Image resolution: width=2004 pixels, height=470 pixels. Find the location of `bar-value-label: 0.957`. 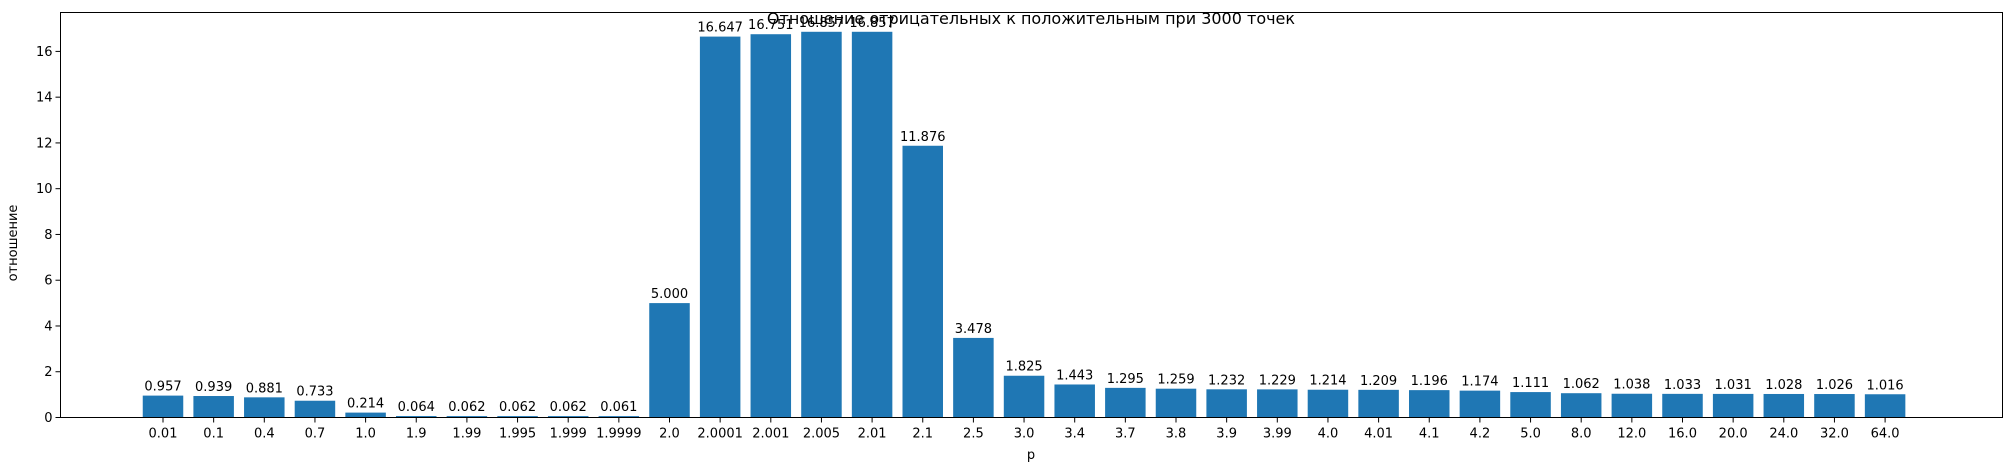

bar-value-label: 0.957 is located at coordinates (162, 387).